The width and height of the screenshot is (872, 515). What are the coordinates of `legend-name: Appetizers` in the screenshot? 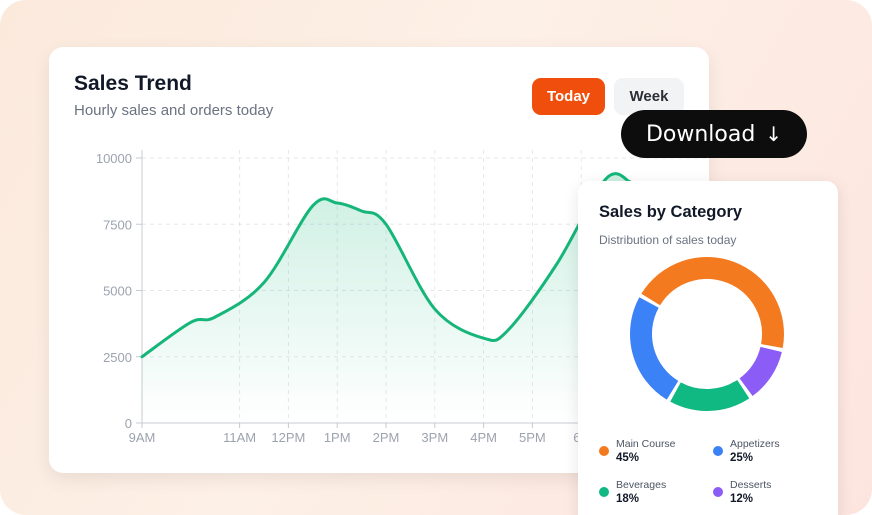 It's located at (755, 444).